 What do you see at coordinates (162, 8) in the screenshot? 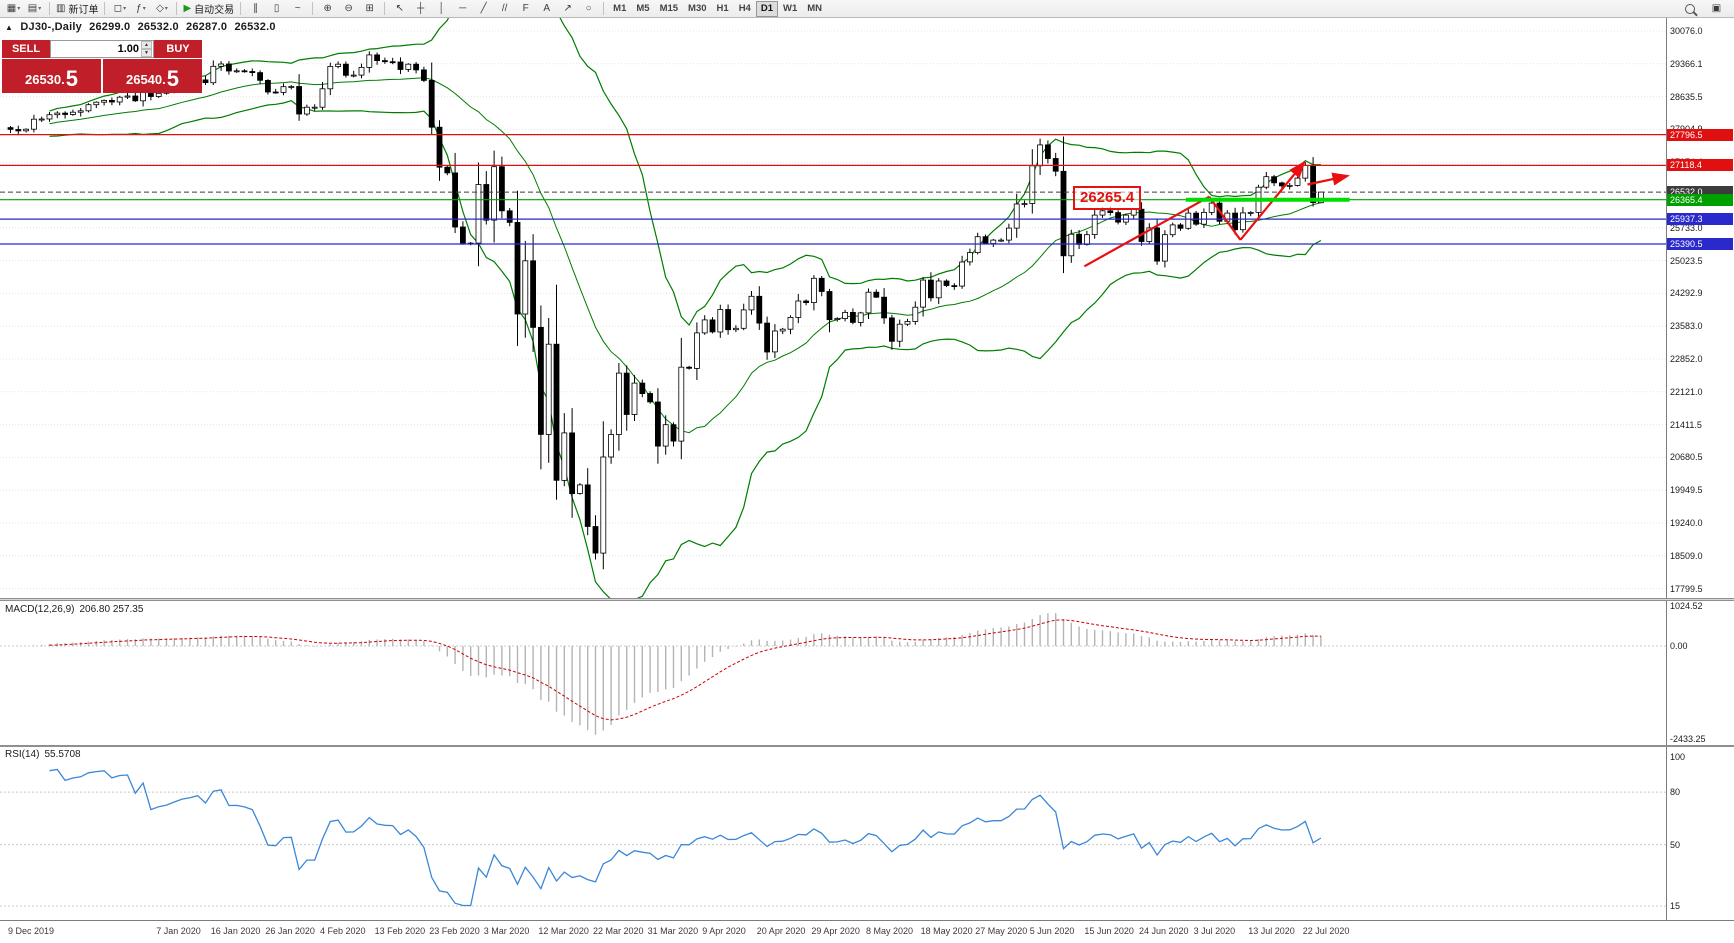
I see `objects-icon: ◇ ▾` at bounding box center [162, 8].